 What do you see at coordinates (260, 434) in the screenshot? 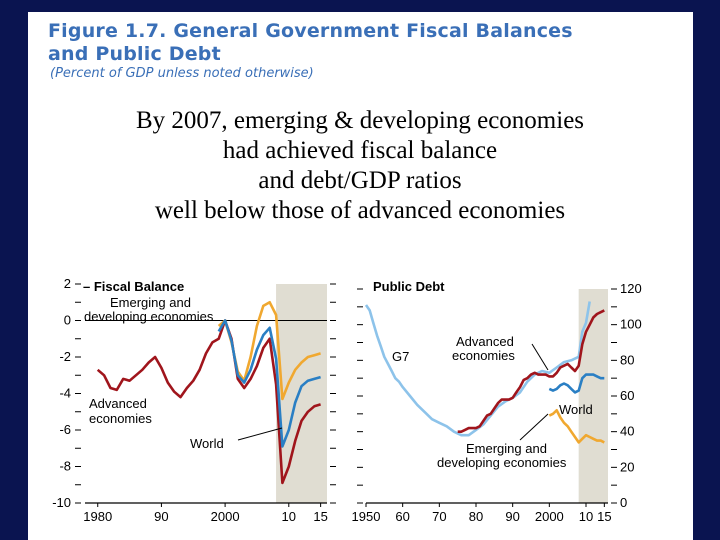
I see `fiscal-world-leader-line` at bounding box center [260, 434].